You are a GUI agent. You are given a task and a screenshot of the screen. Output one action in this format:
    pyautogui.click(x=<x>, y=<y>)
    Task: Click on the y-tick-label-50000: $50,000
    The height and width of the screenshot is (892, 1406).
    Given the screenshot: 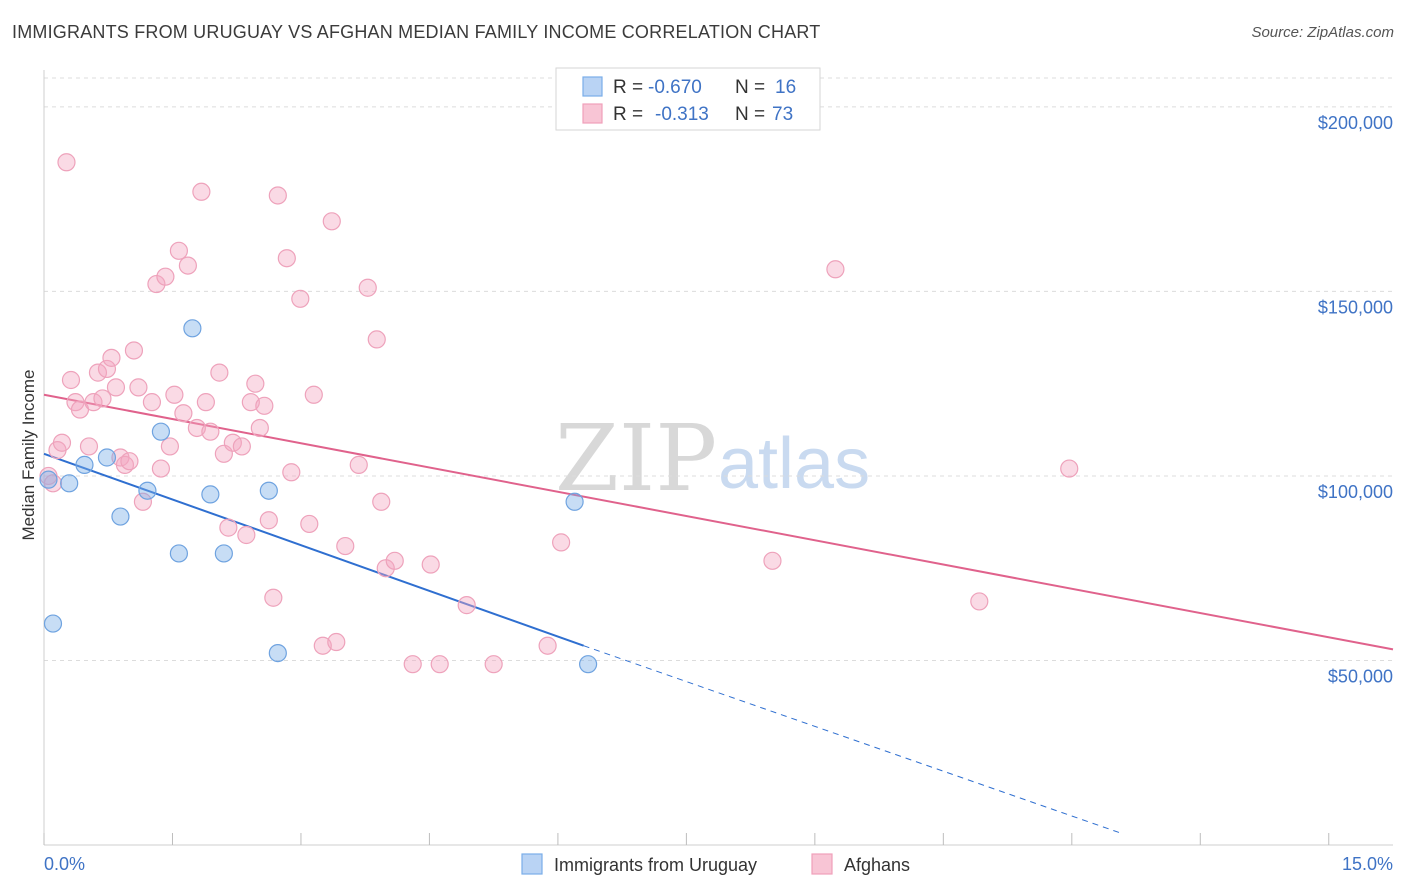 What is the action you would take?
    pyautogui.click(x=1360, y=676)
    